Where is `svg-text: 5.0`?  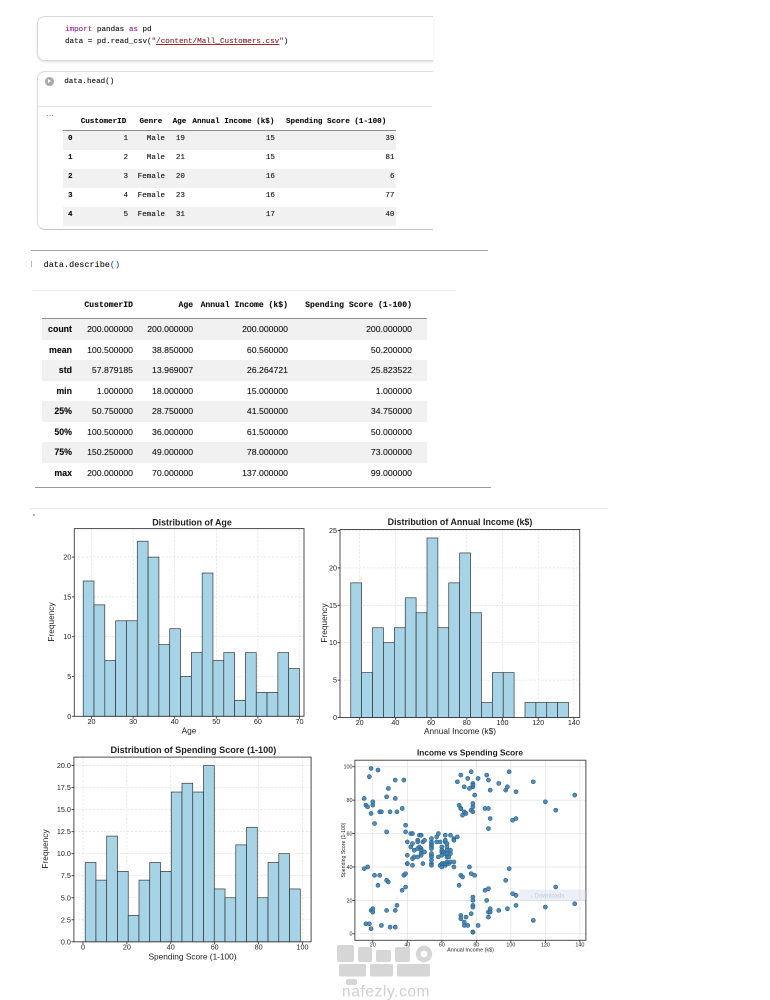 svg-text: 5.0 is located at coordinates (66, 897).